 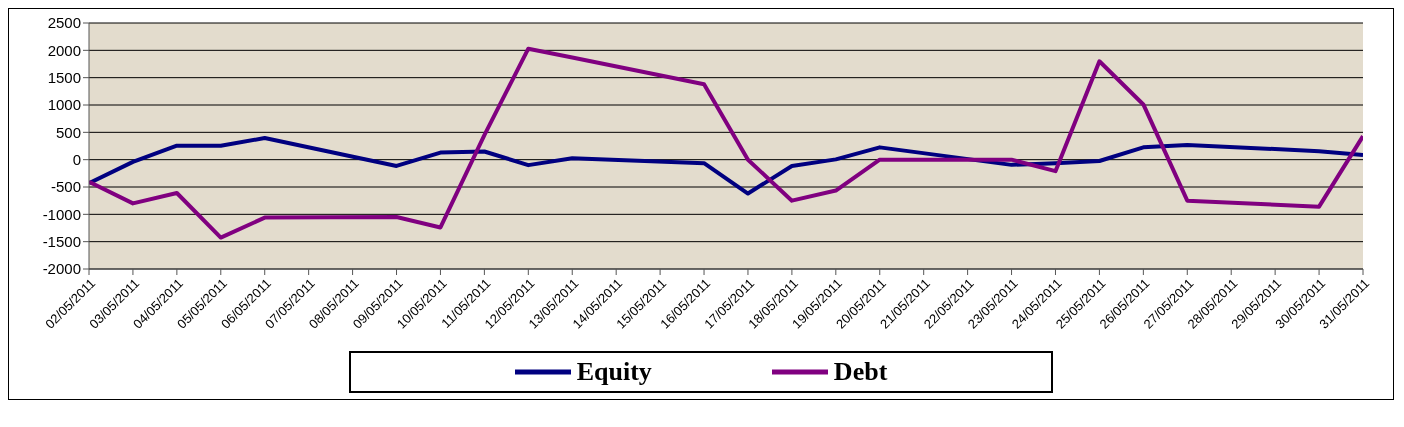 What do you see at coordinates (614, 372) in the screenshot?
I see `legend-label: Equity` at bounding box center [614, 372].